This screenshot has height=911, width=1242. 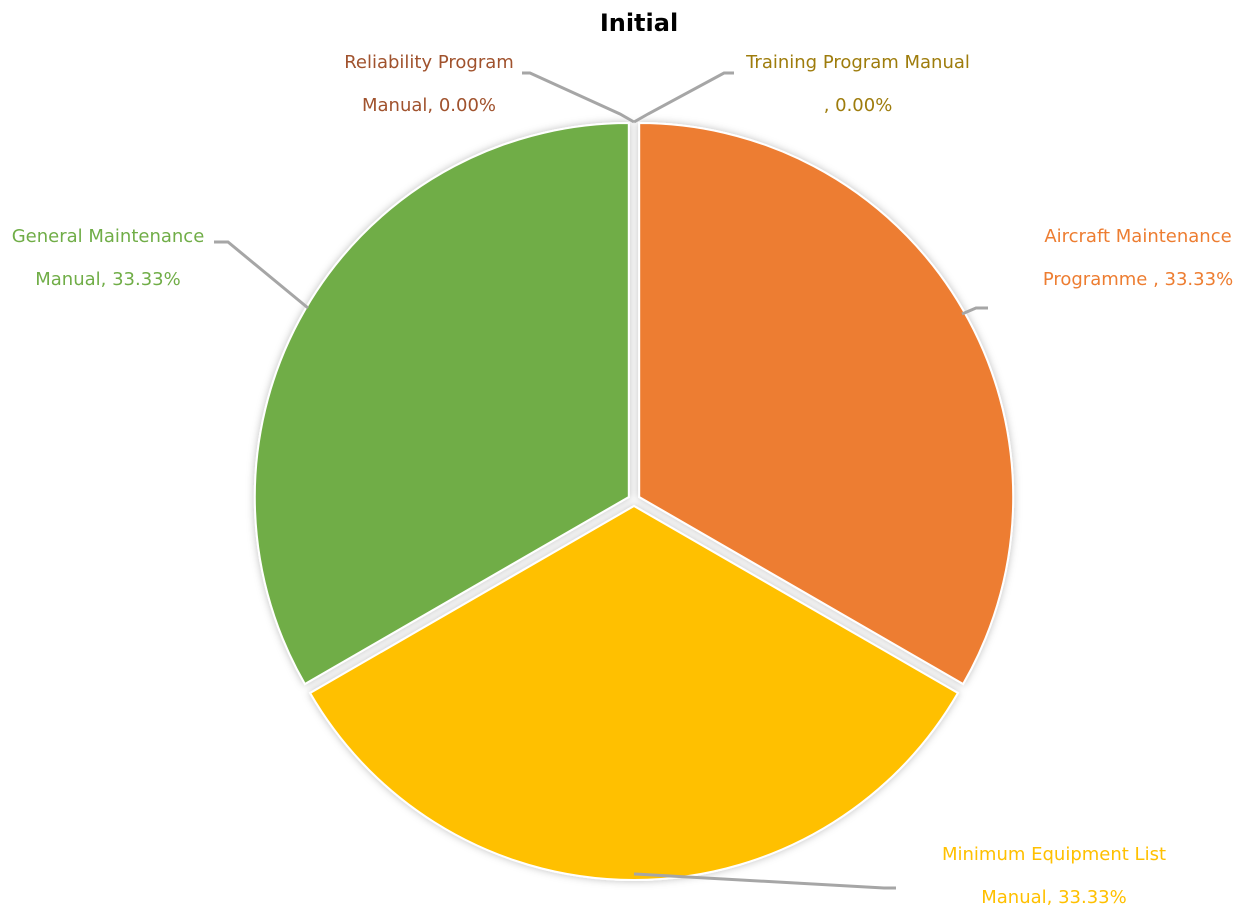 What do you see at coordinates (683, 97) in the screenshot?
I see `leader-line-training-program-manual` at bounding box center [683, 97].